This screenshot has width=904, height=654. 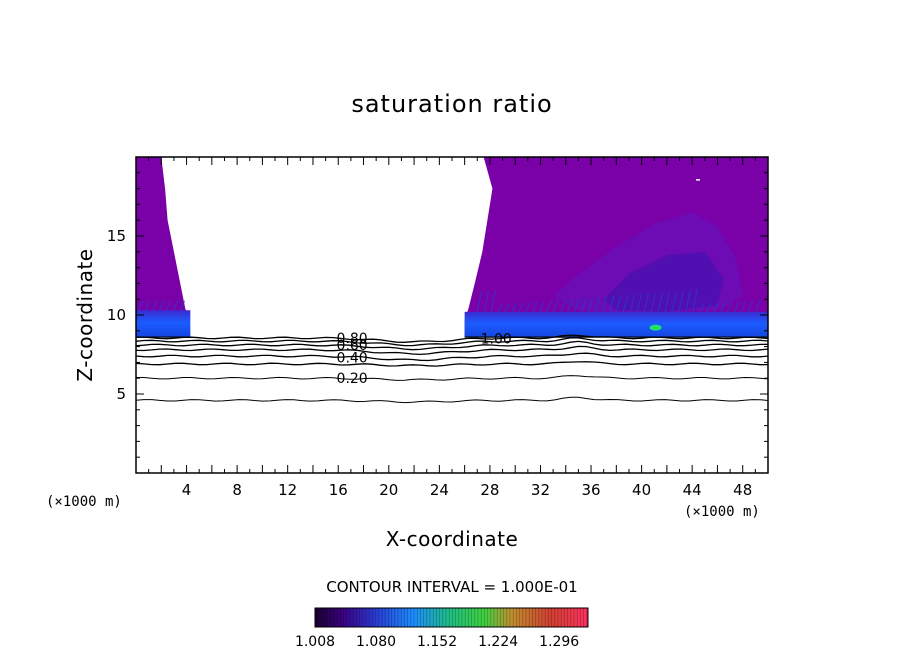 I want to click on contour-lines, so click(x=452, y=369).